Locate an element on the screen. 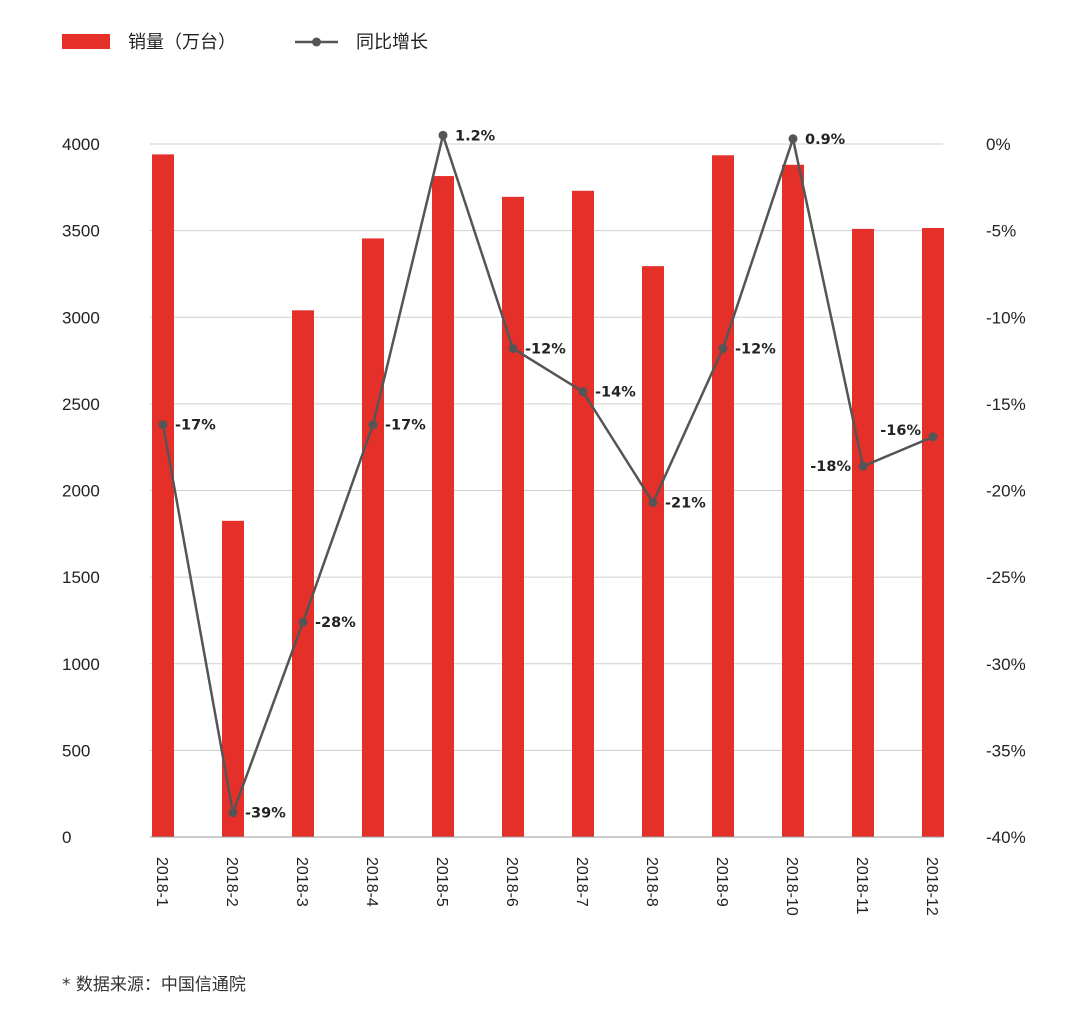 The image size is (1075, 1035). right-tick-label: -5% is located at coordinates (1001, 231).